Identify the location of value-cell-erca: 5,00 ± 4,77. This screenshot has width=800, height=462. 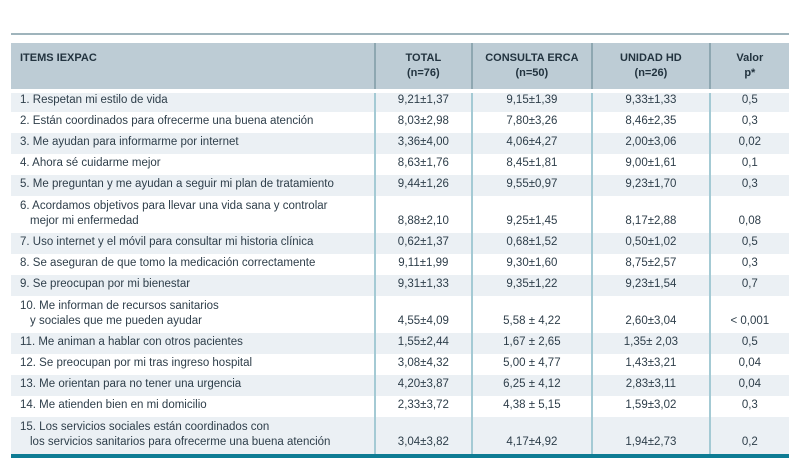
(531, 365).